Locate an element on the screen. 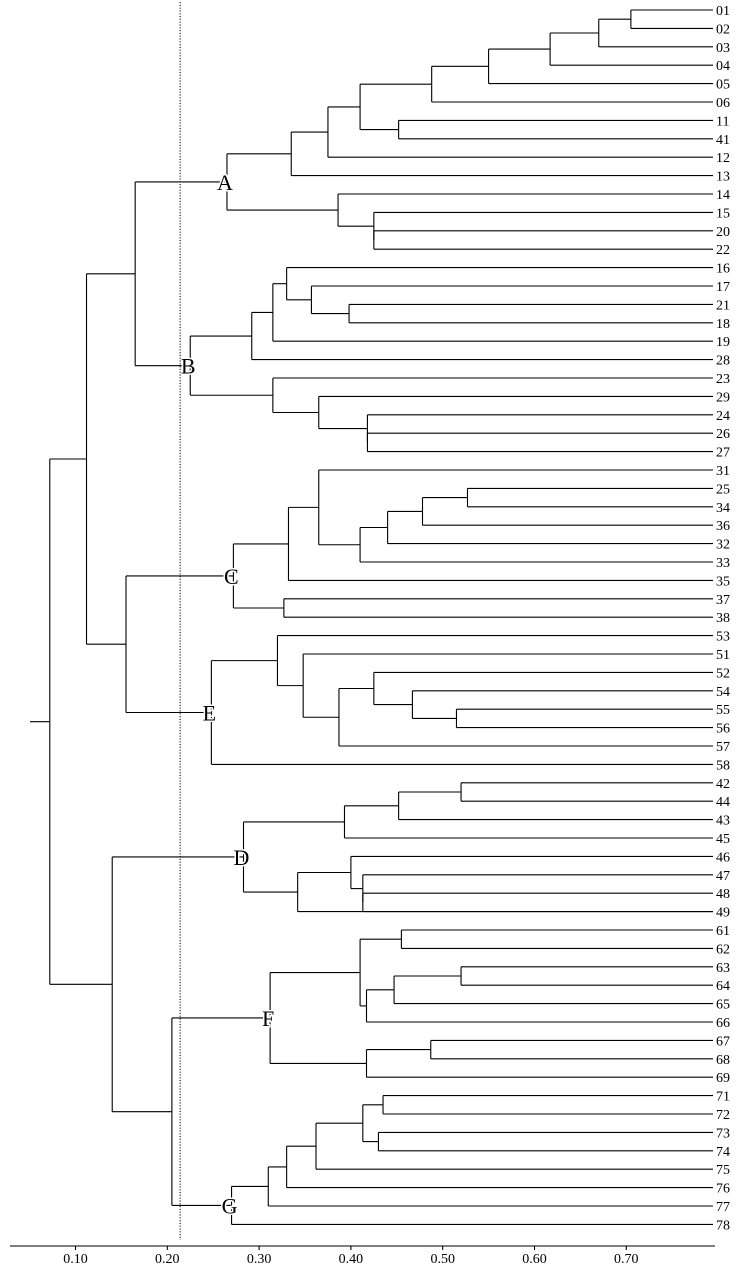 The width and height of the screenshot is (743, 1267). leaf-label: 24 is located at coordinates (723, 416).